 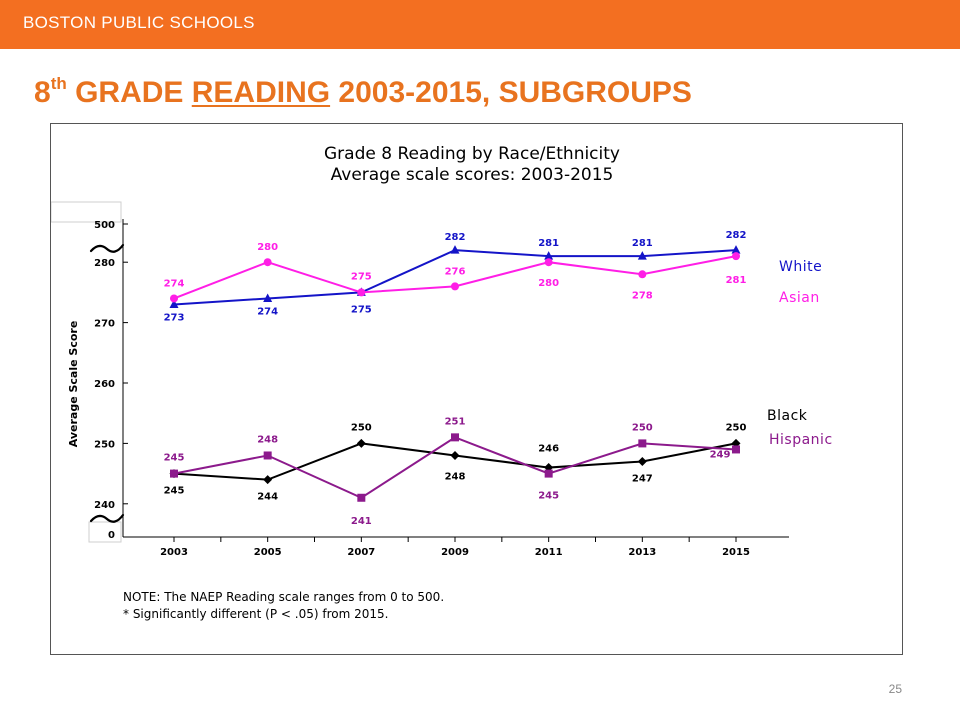 I want to click on data-label-hispanic: 251, so click(x=455, y=421).